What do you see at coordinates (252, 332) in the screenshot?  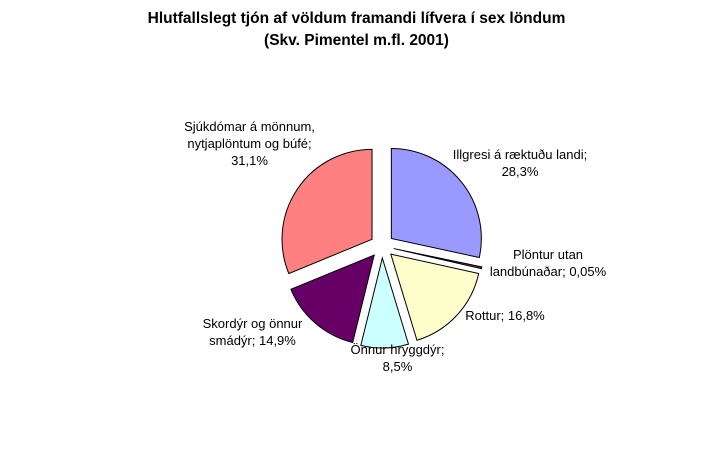 I see `slice-label-skordyr: Skordýr og önnur smádýr; 14,9%` at bounding box center [252, 332].